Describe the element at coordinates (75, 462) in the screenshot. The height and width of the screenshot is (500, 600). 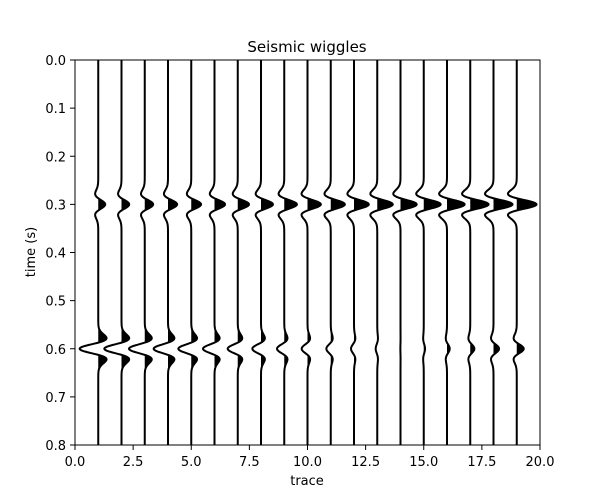
I see `x-tick-label: 0.0` at that location.